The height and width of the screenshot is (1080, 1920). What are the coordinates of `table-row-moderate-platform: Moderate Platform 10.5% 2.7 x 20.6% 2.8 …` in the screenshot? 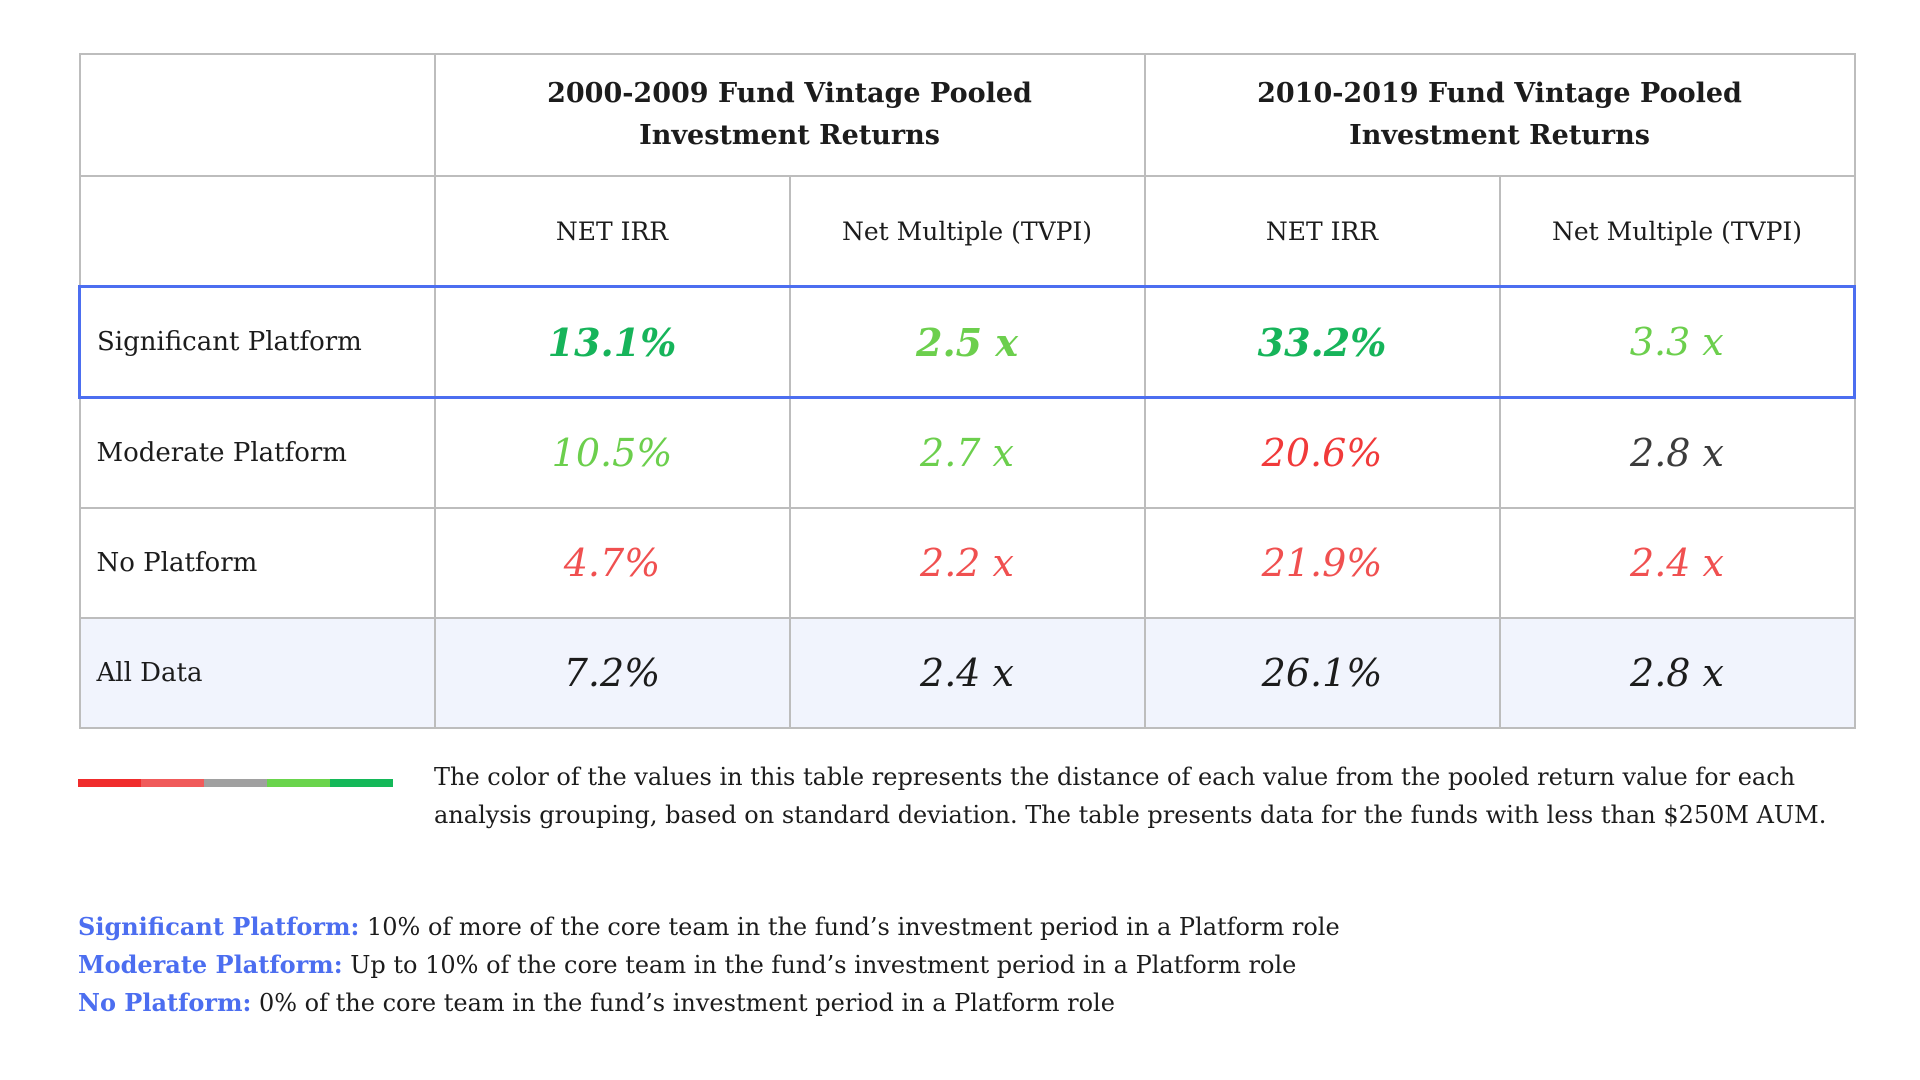 It's located at (967, 452).